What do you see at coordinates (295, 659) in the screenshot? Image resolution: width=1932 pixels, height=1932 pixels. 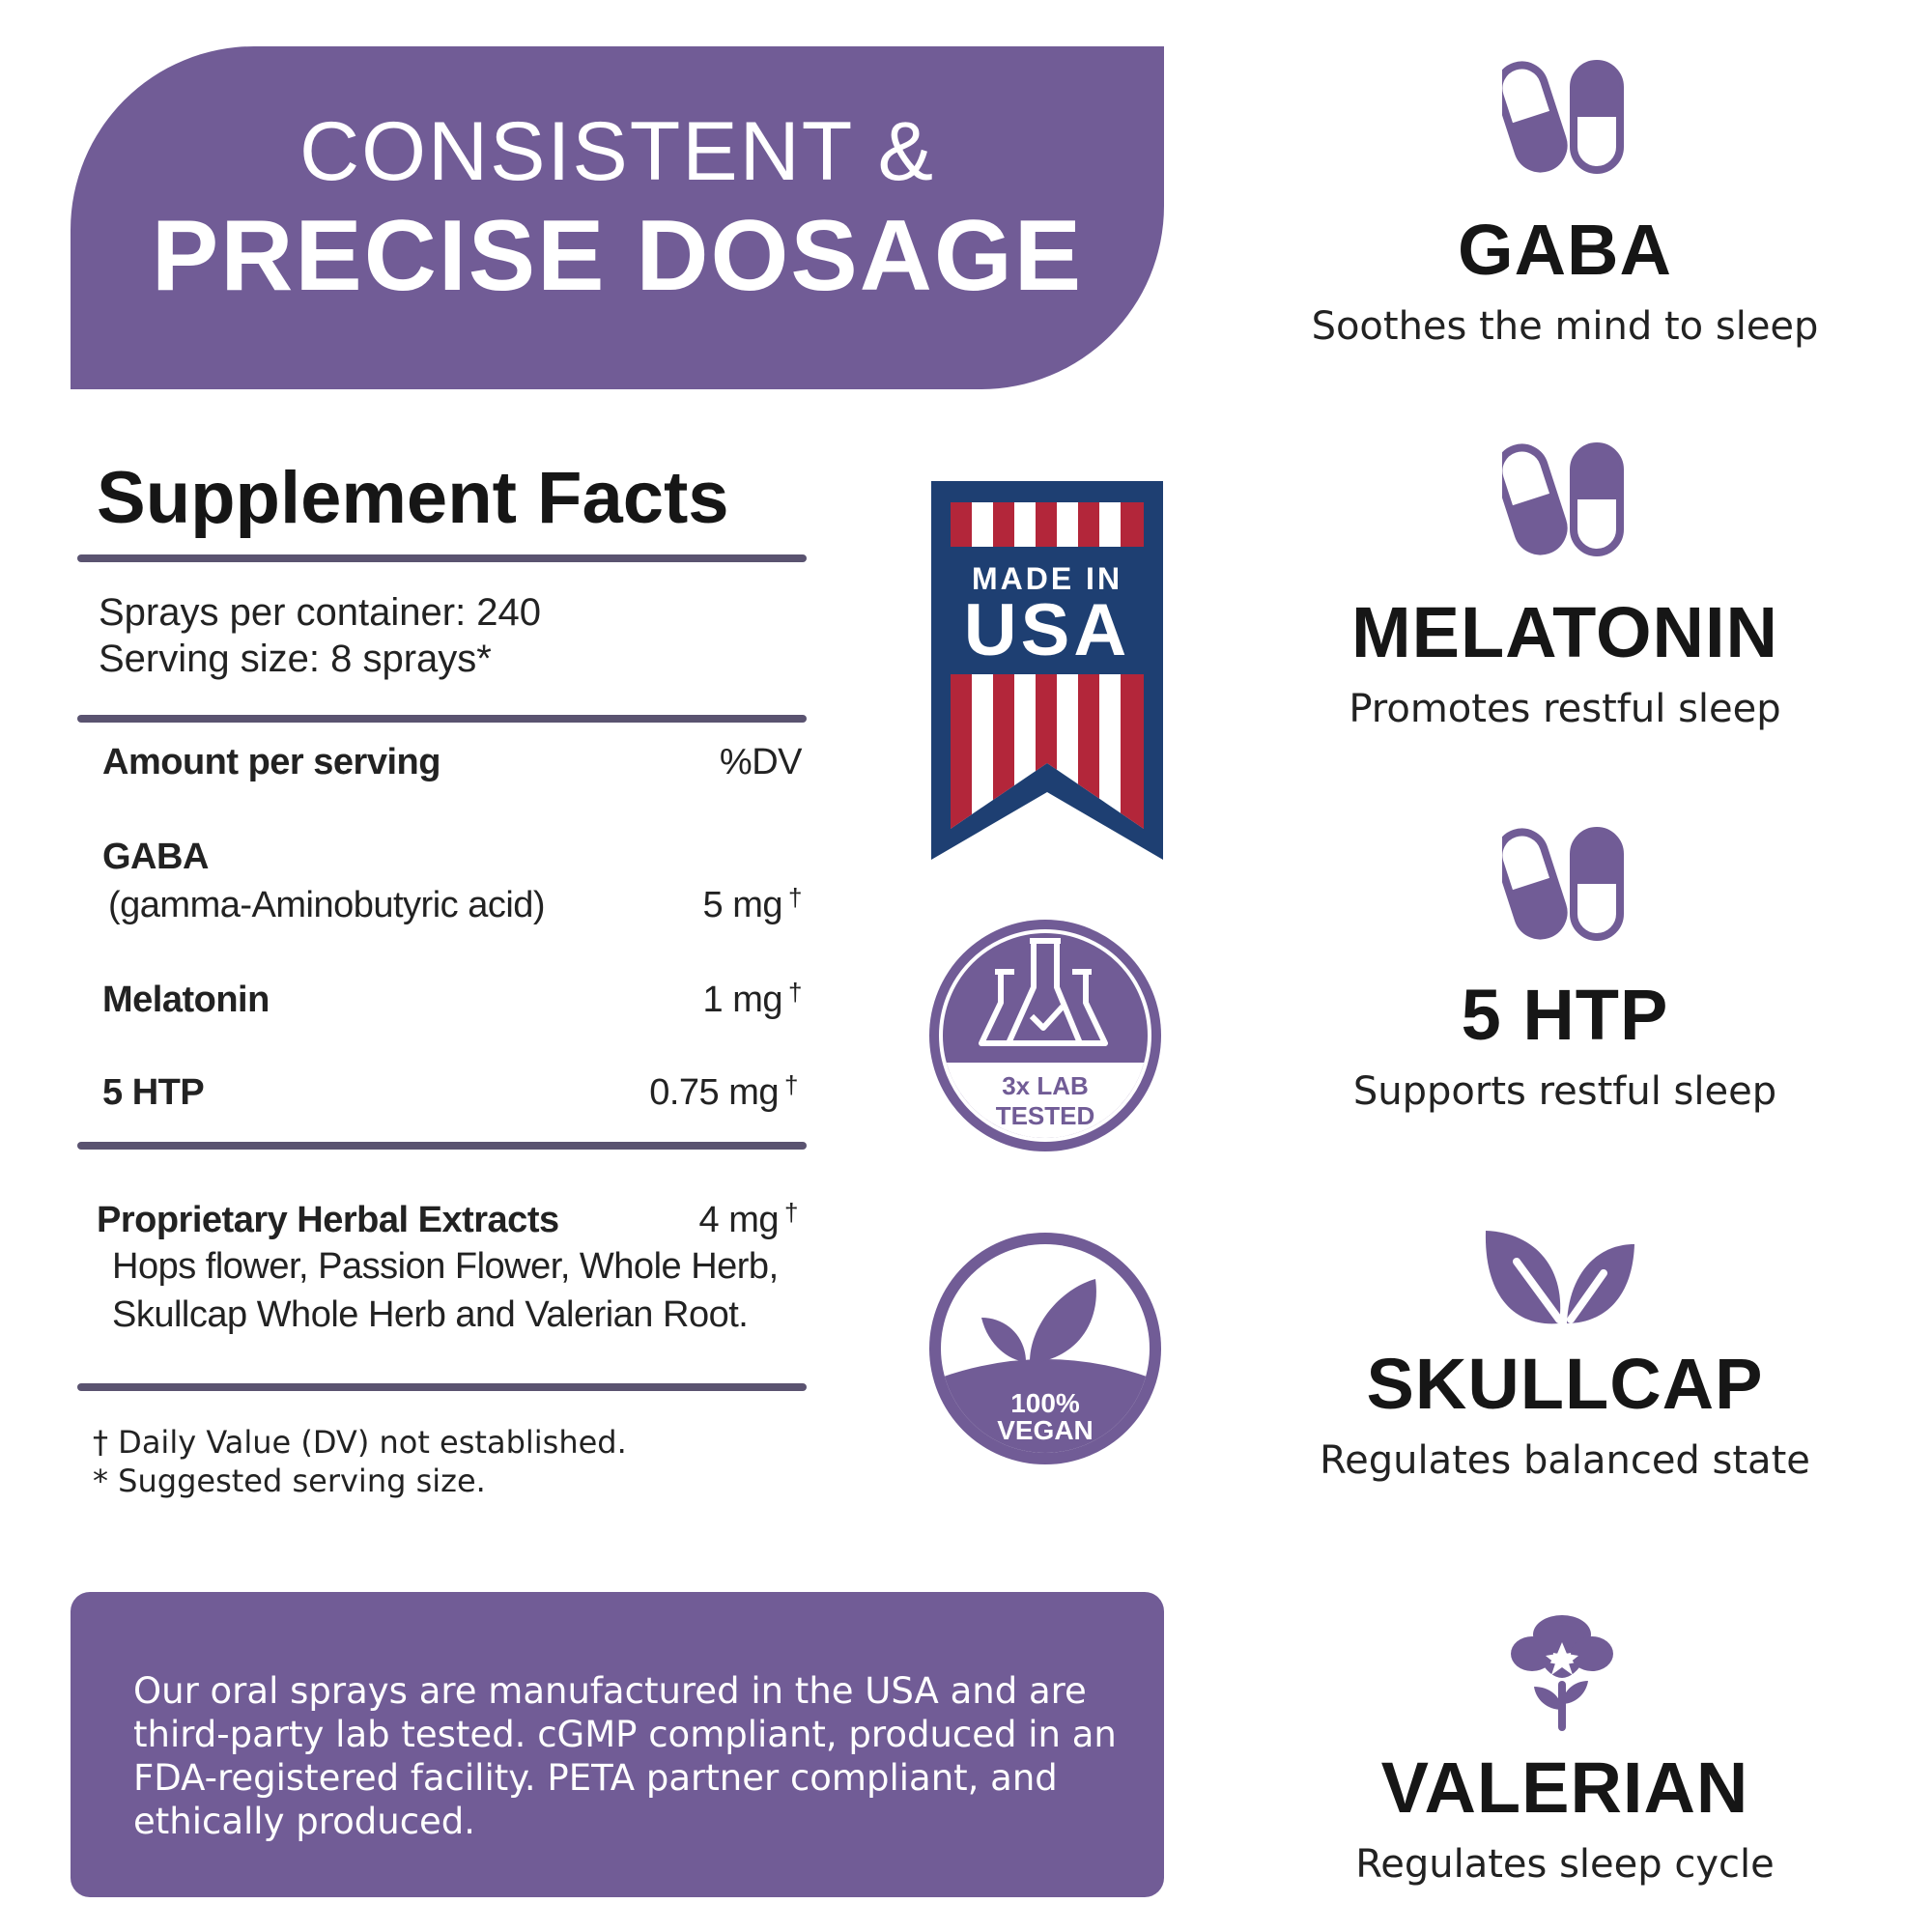 I see `serving-size: Serving size: 8 sprays*` at bounding box center [295, 659].